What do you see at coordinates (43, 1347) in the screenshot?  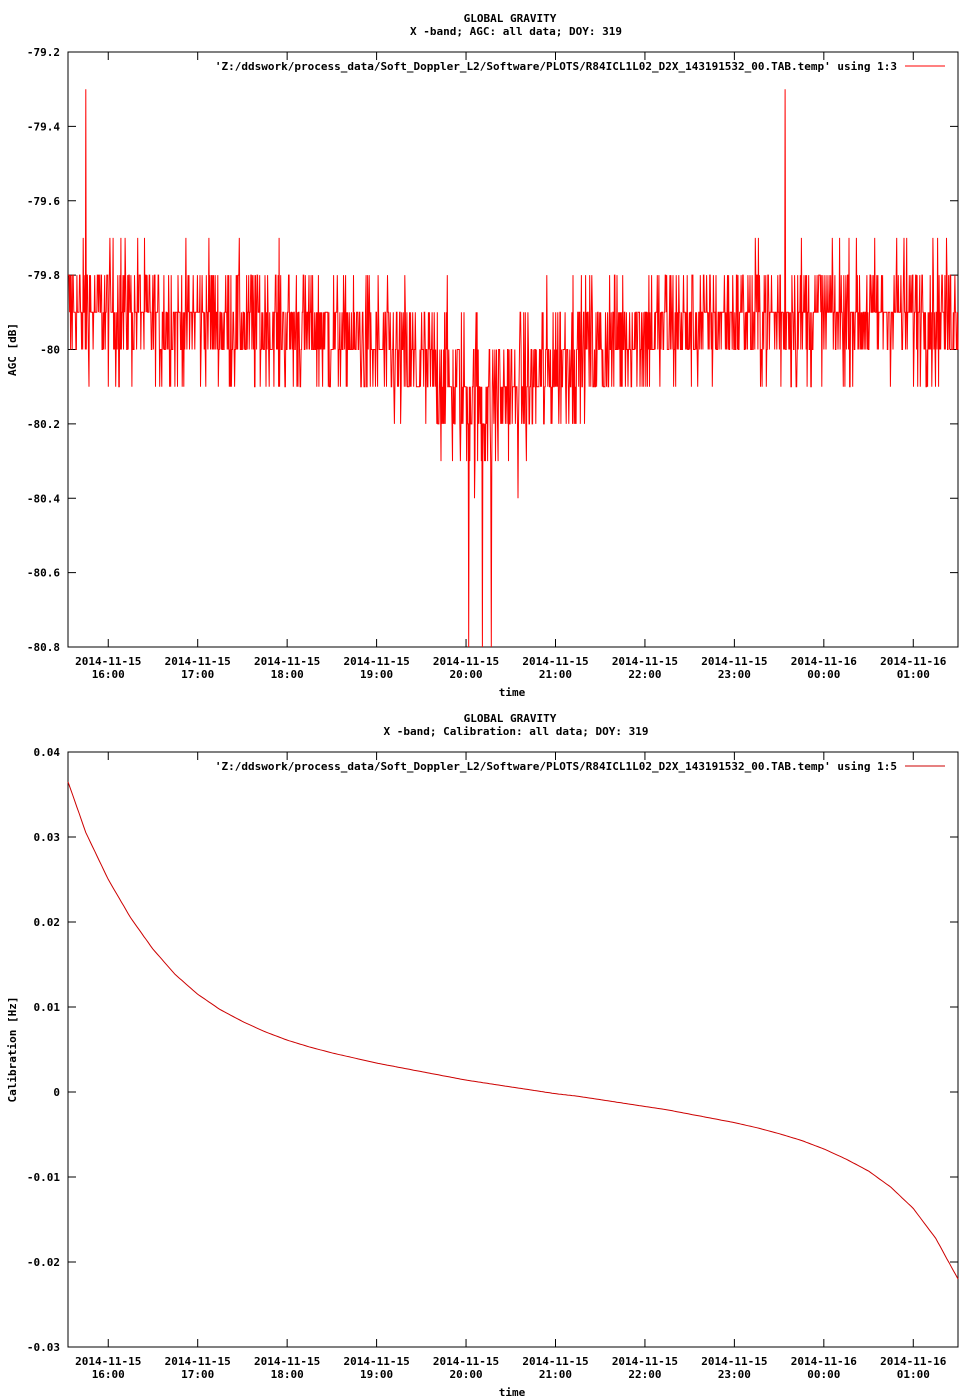 I see `y-tick-label: -0.03` at bounding box center [43, 1347].